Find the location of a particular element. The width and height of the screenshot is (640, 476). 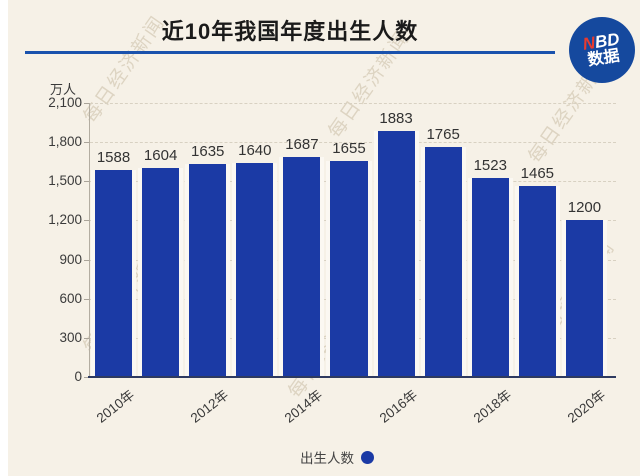

y-axis-tick-label: 900 is located at coordinates (70, 259).